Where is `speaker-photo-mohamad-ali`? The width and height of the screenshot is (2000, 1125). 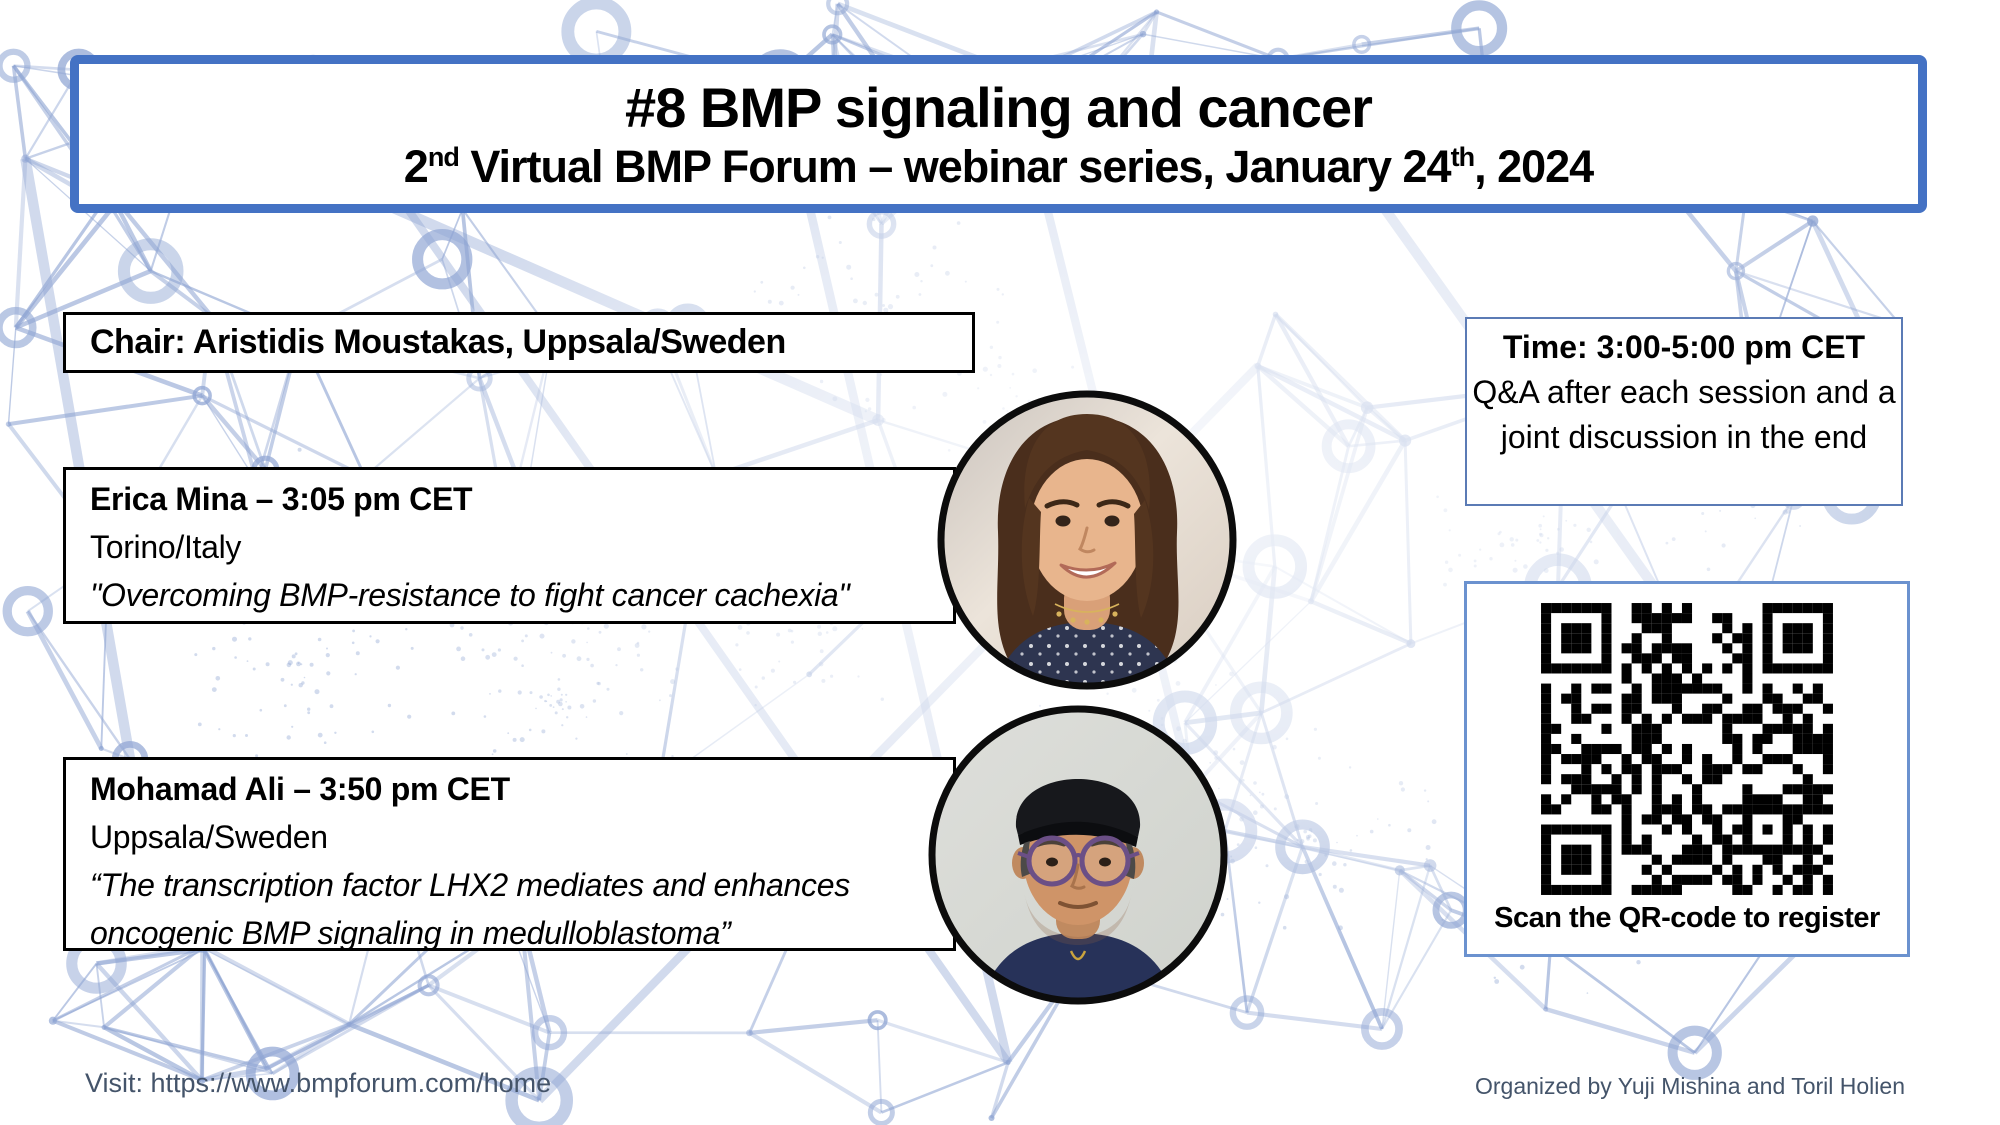 speaker-photo-mohamad-ali is located at coordinates (1078, 855).